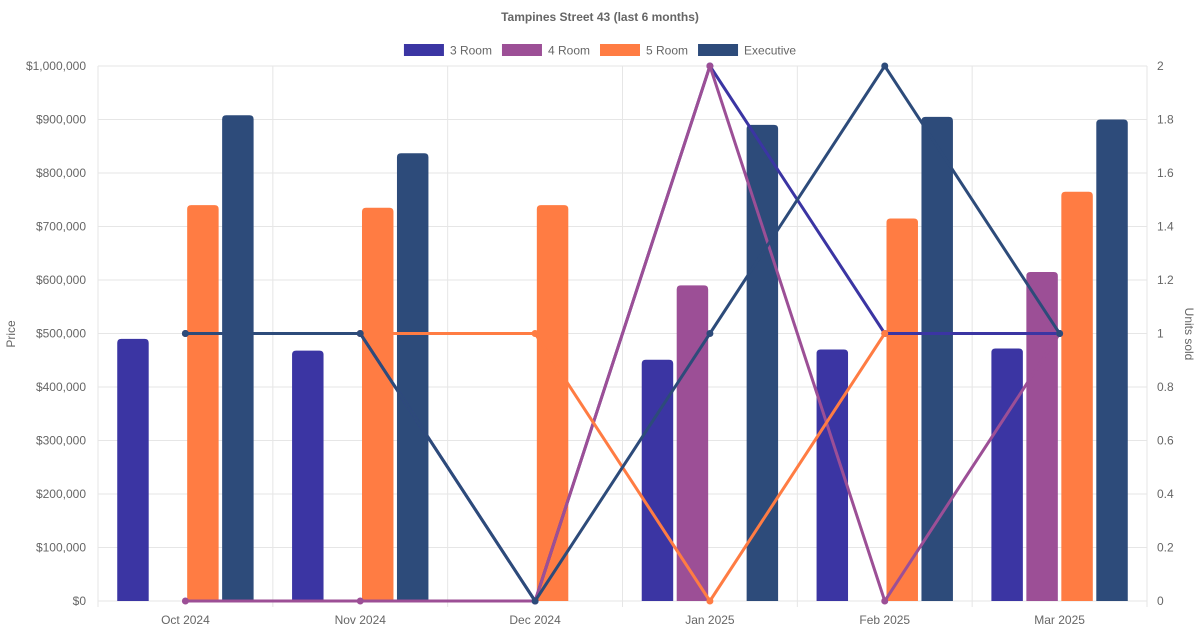 This screenshot has height=630, width=1200. I want to click on y2-tick-label: 0.6, so click(1165, 441).